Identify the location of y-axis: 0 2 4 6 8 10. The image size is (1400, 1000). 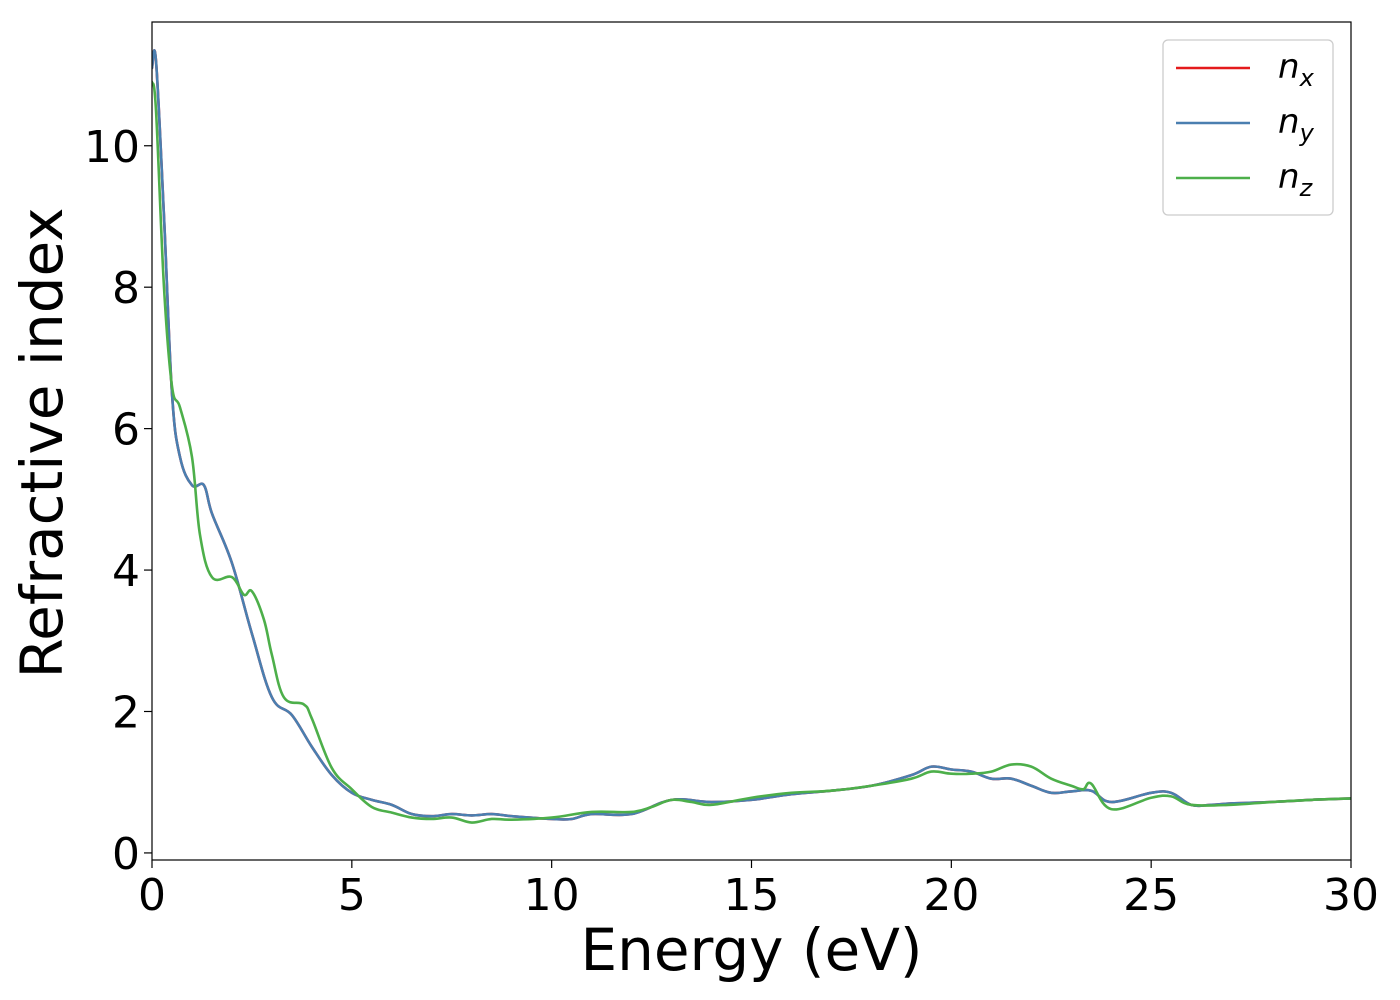
(118, 501).